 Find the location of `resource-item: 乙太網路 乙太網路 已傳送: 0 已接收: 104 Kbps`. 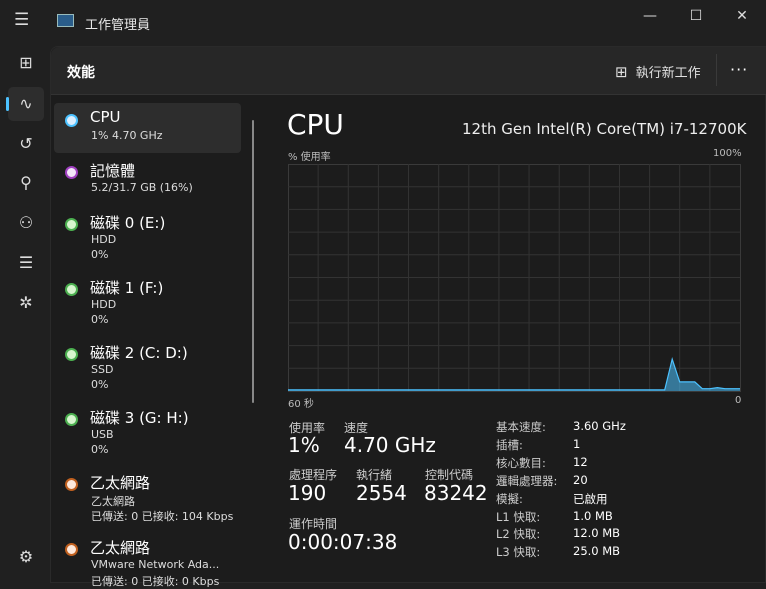

resource-item: 乙太網路 乙太網路 已傳送: 0 已接收: 104 Kbps is located at coordinates (147, 492).